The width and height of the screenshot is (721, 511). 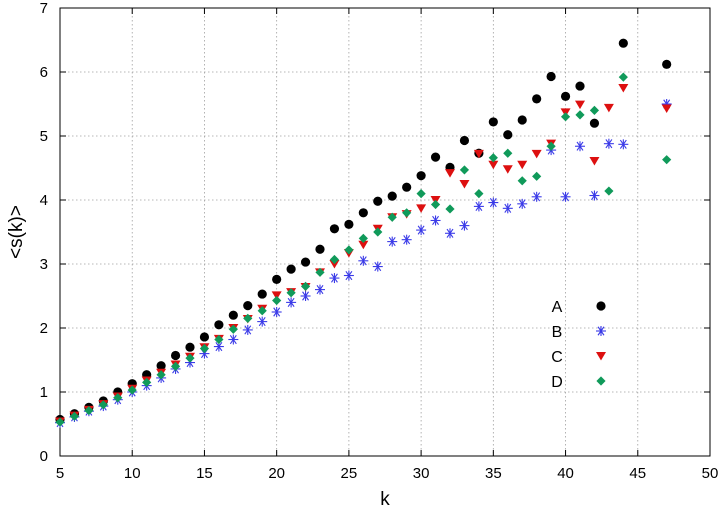 What do you see at coordinates (557, 357) in the screenshot?
I see `legend-label-c: C` at bounding box center [557, 357].